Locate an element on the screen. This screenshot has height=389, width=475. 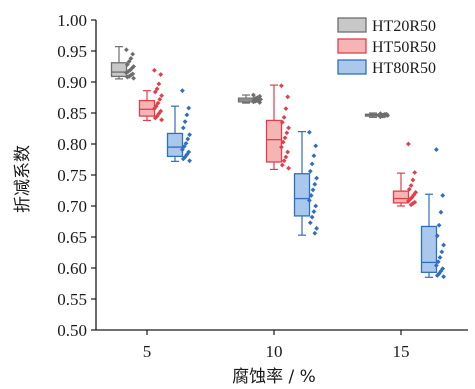
y-tick-label: 0.85 is located at coordinates (72, 113).